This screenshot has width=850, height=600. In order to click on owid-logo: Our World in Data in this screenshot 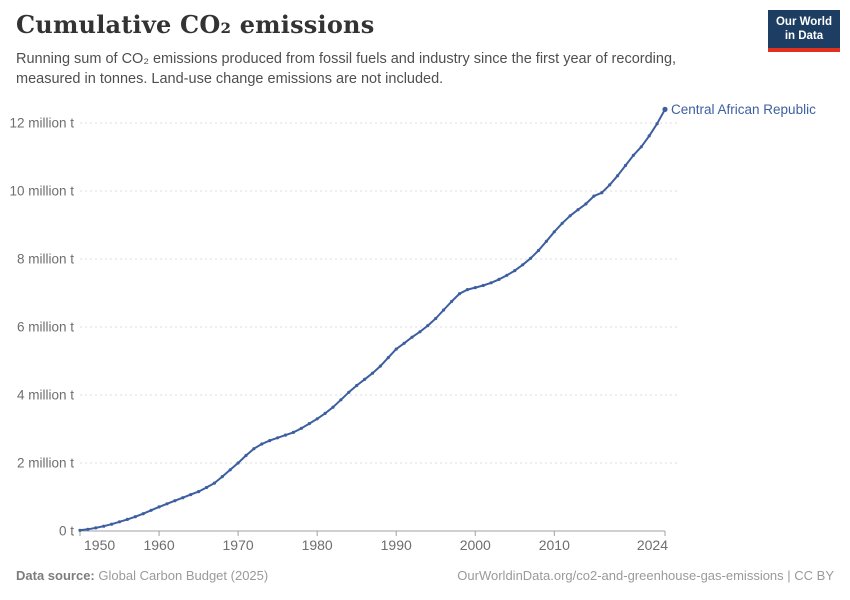, I will do `click(803, 31)`.